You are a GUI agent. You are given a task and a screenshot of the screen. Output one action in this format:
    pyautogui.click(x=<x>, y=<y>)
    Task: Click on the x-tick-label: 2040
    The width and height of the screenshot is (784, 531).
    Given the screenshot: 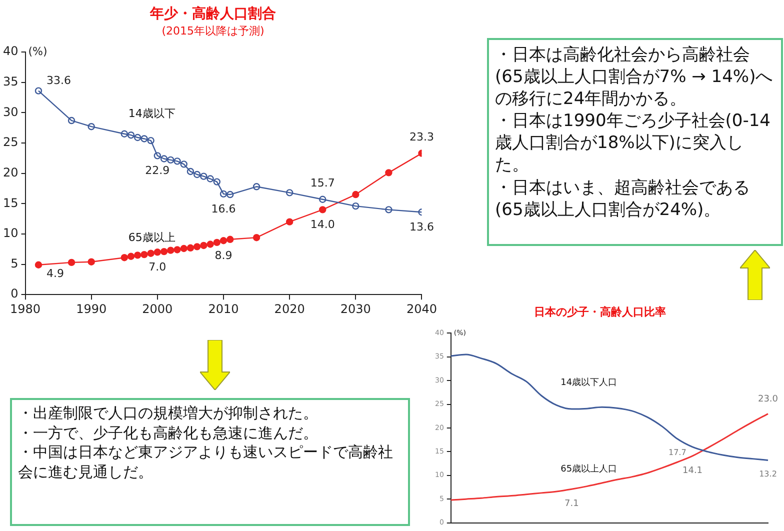 What is the action you would take?
    pyautogui.click(x=422, y=309)
    